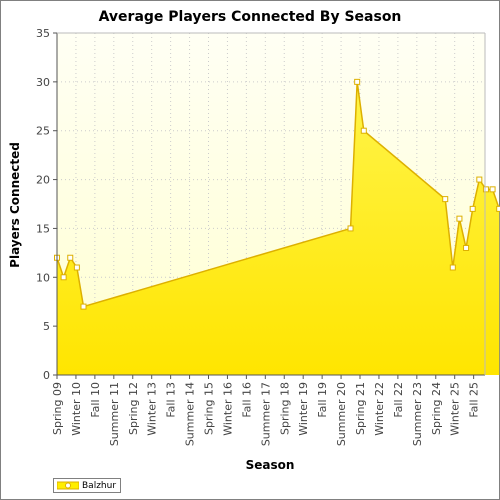 The height and width of the screenshot is (500, 500). I want to click on x-tick-label: Spring 18, so click(284, 408).